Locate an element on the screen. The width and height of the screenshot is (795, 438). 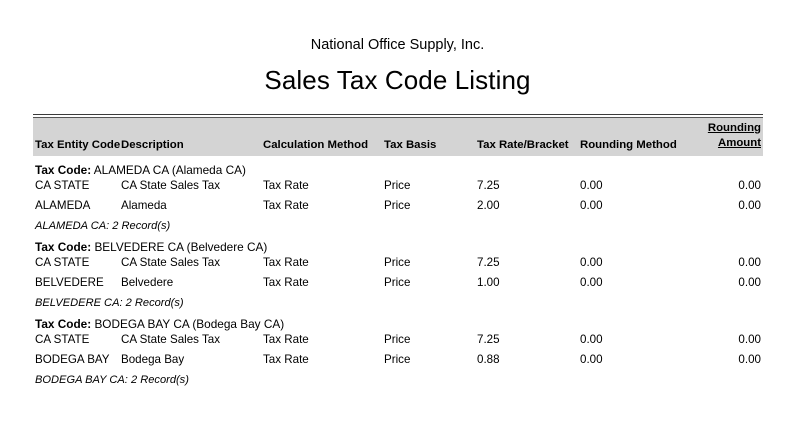
group-total: ALAMEDA CA: 2 Record(s) is located at coordinates (103, 226).